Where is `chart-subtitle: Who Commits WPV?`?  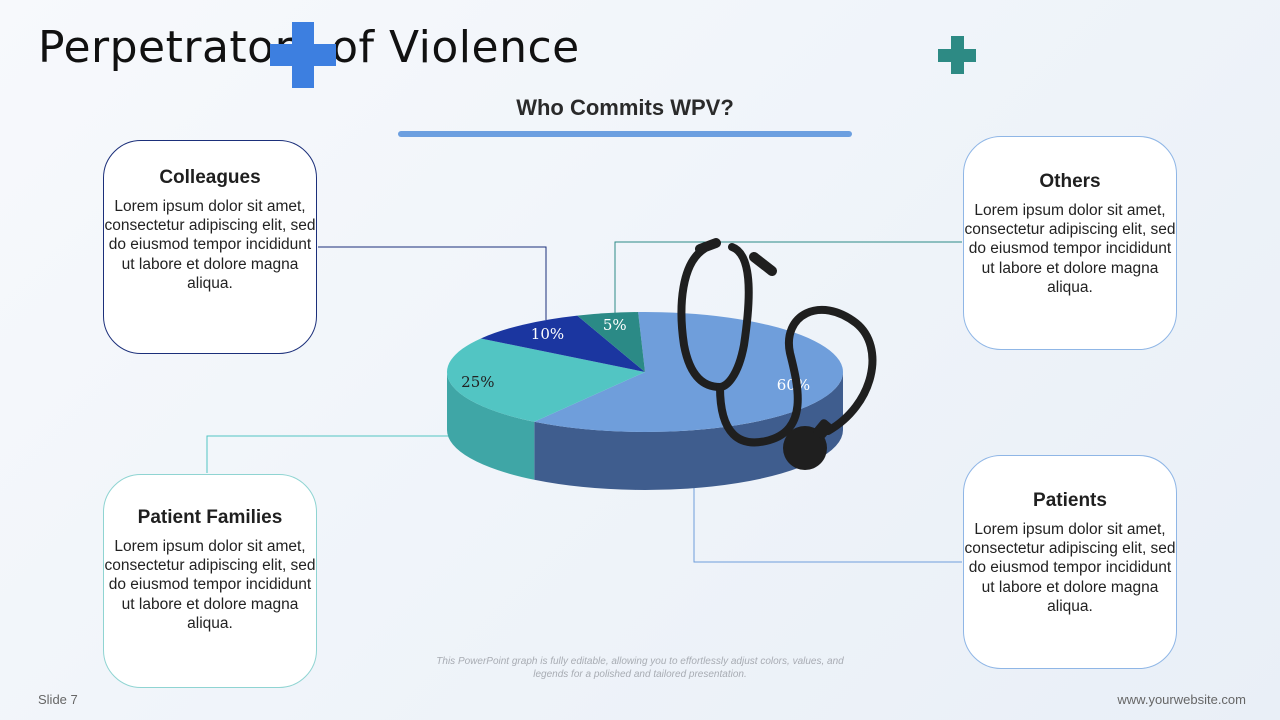 chart-subtitle: Who Commits WPV? is located at coordinates (625, 107).